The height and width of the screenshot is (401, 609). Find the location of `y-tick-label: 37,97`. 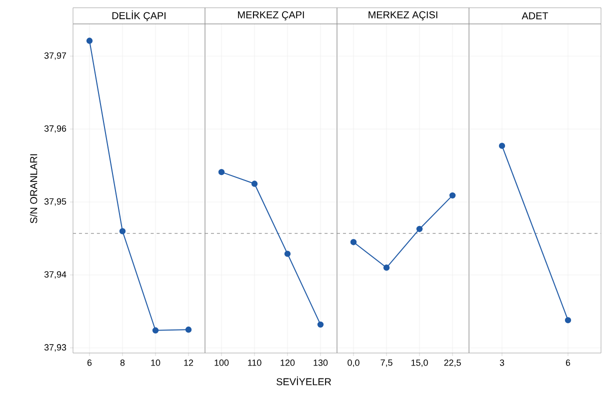

y-tick-label: 37,97 is located at coordinates (55, 56).